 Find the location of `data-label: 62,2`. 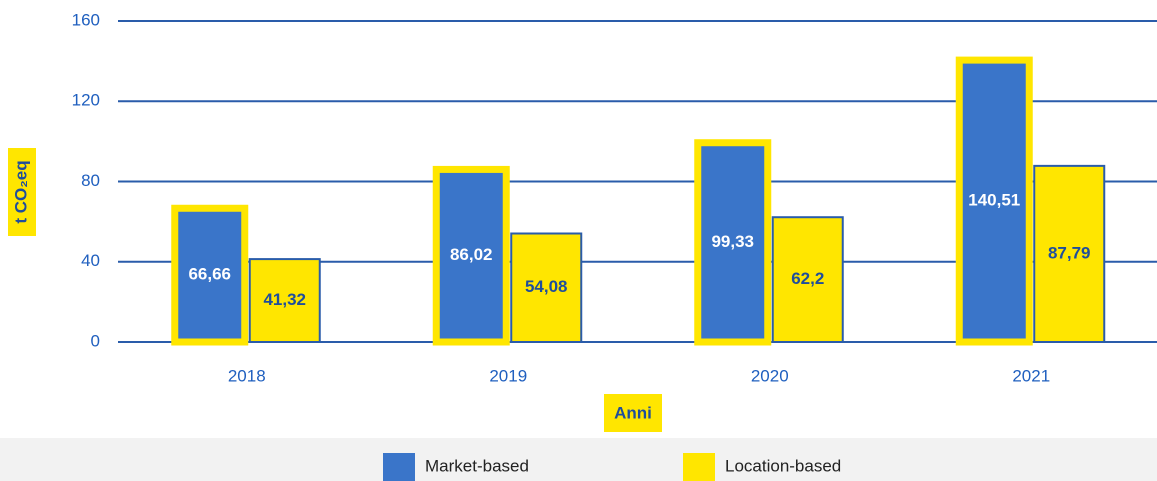

data-label: 62,2 is located at coordinates (807, 278).